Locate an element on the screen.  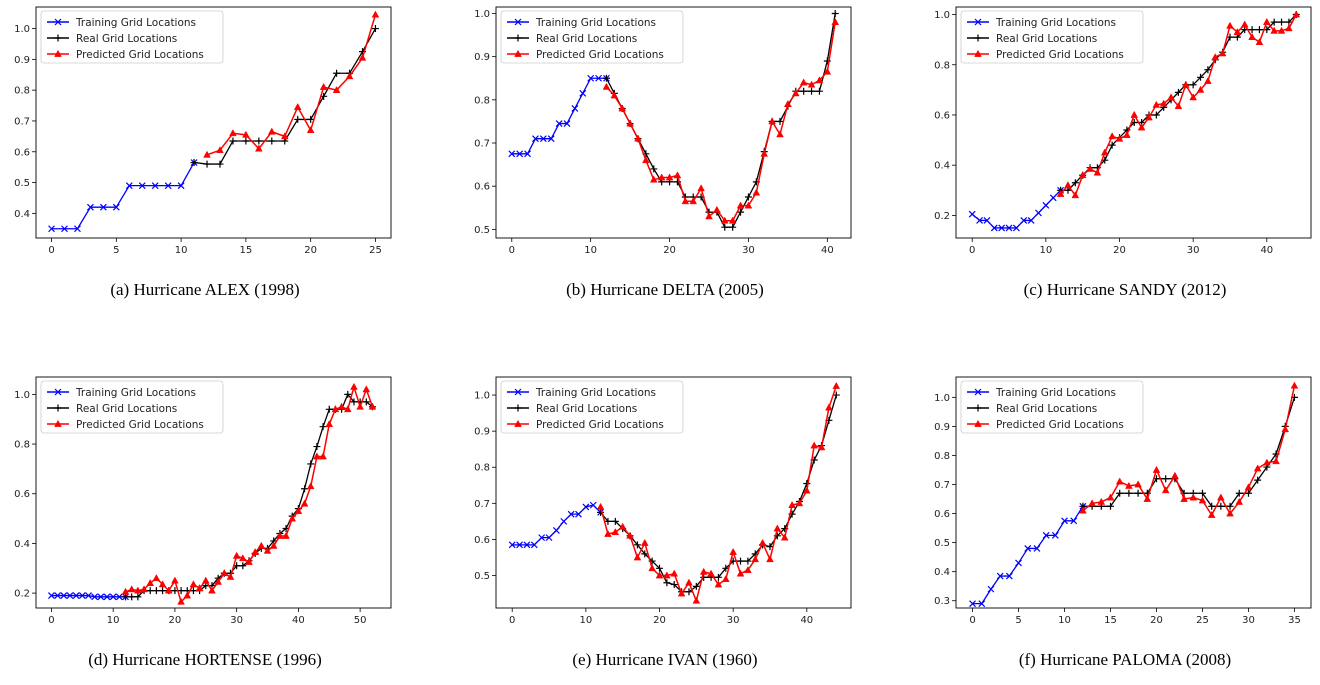
series-real-grid-locations is located at coordinates (1188, 451).